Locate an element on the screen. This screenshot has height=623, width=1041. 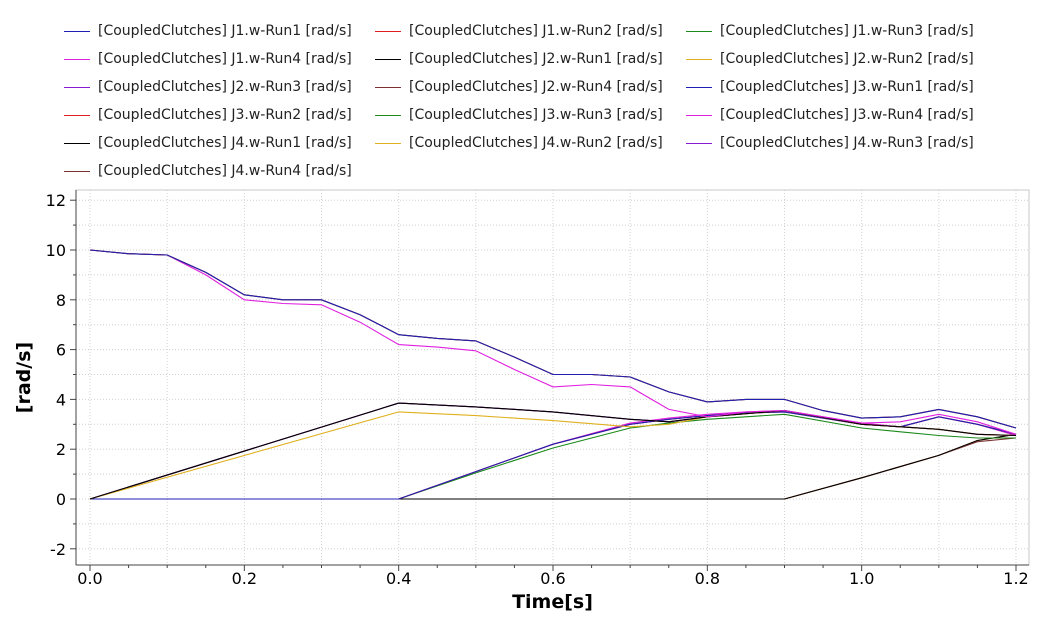
x-axis-title: Time[s] is located at coordinates (552, 602).